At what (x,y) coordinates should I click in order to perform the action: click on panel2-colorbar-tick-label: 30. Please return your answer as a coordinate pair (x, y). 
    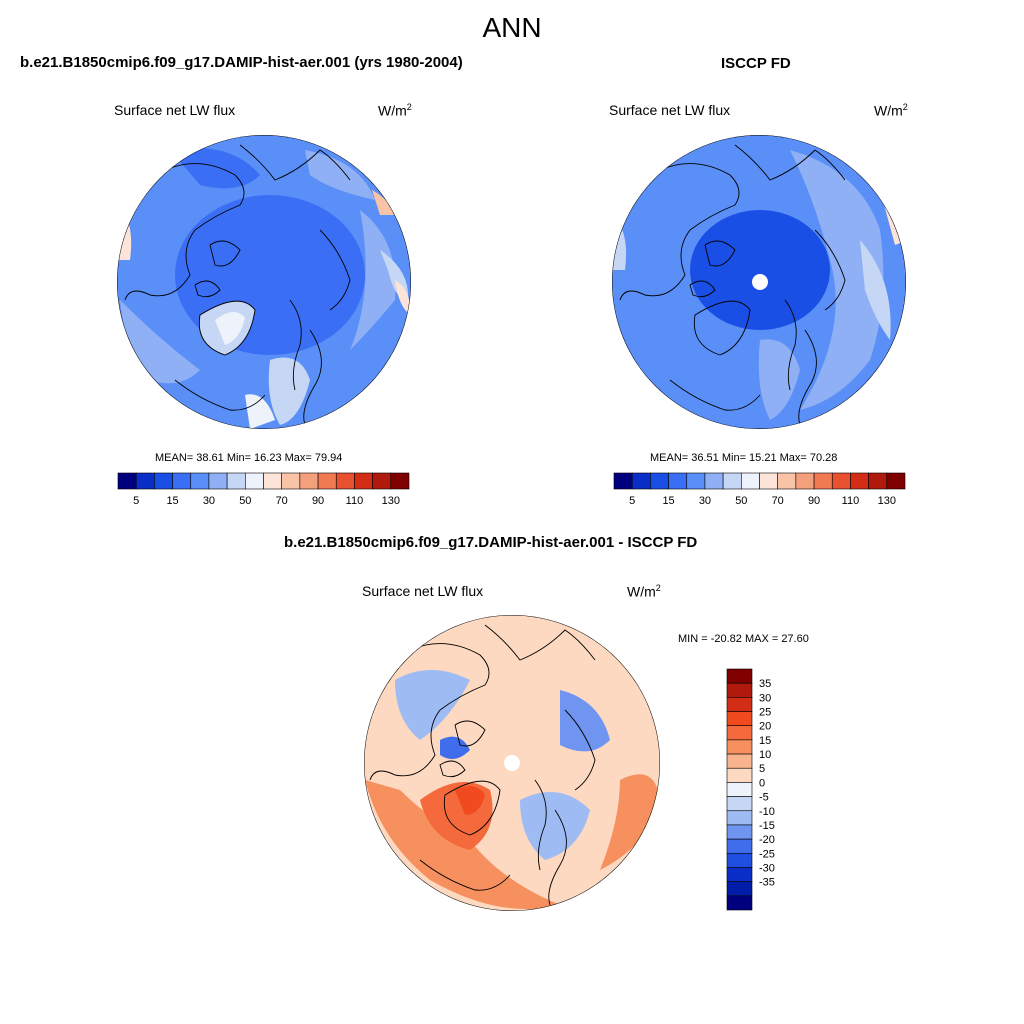
    Looking at the image, I should click on (705, 501).